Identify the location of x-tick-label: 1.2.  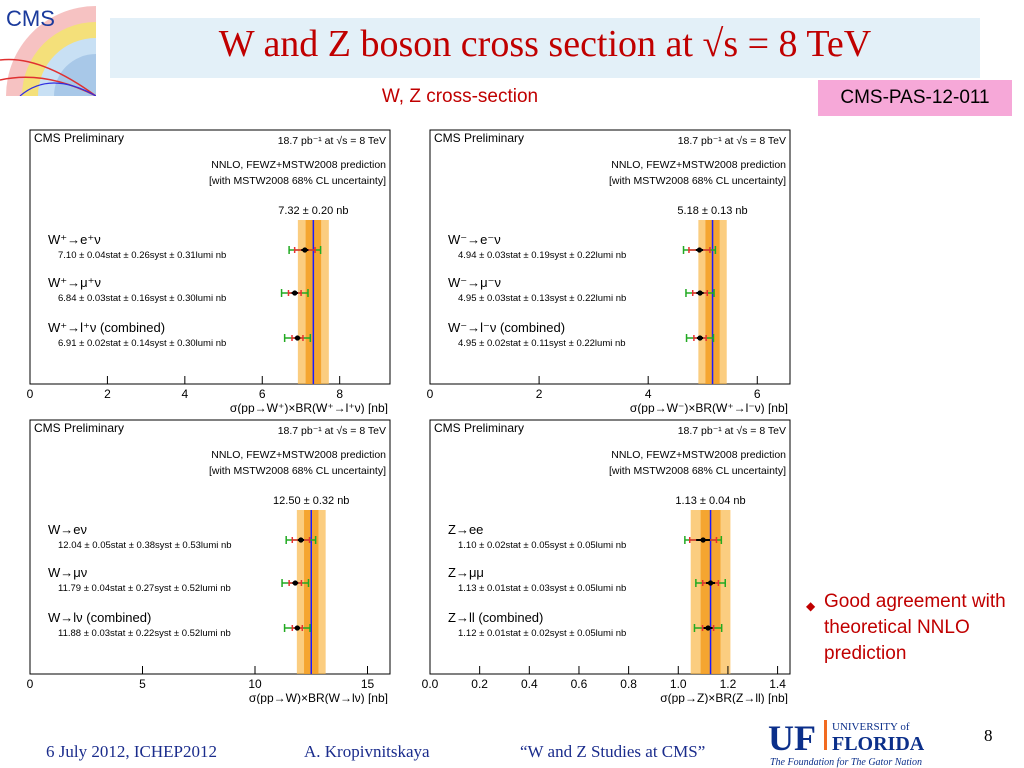
(728, 684).